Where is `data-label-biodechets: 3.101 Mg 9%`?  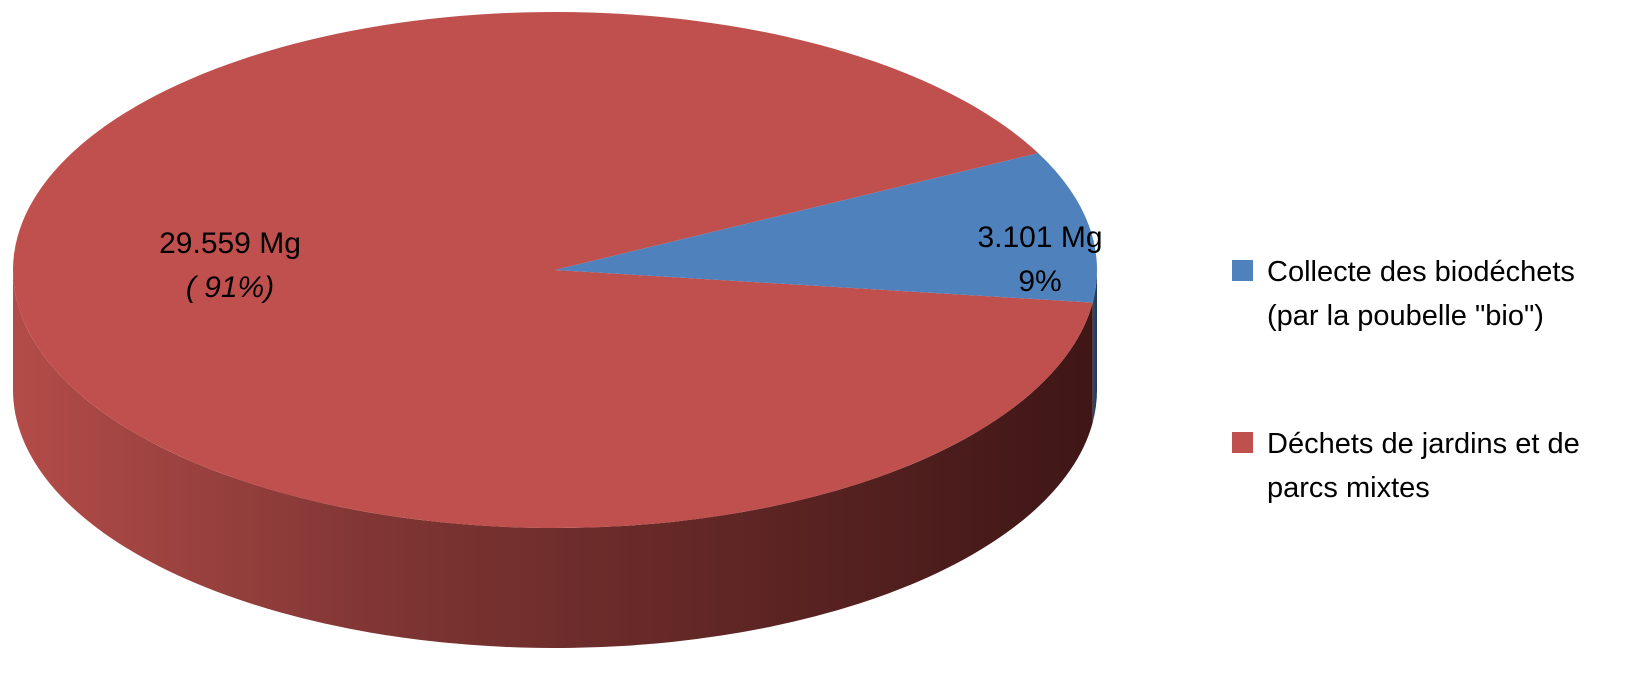 data-label-biodechets: 3.101 Mg 9% is located at coordinates (1040, 260).